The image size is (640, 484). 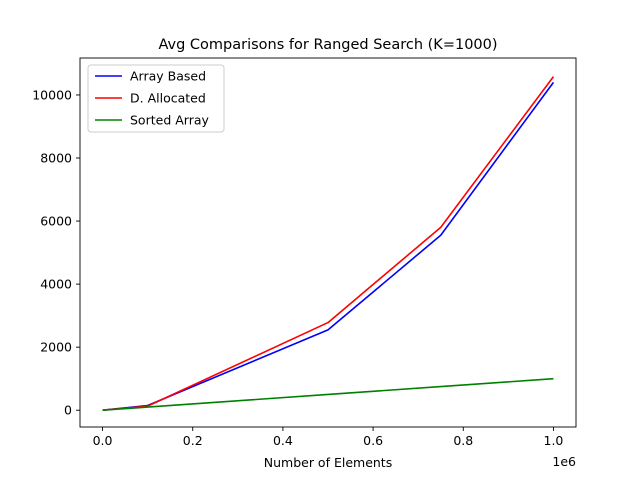 What do you see at coordinates (193, 440) in the screenshot?
I see `x-tick-label: 0.2` at bounding box center [193, 440].